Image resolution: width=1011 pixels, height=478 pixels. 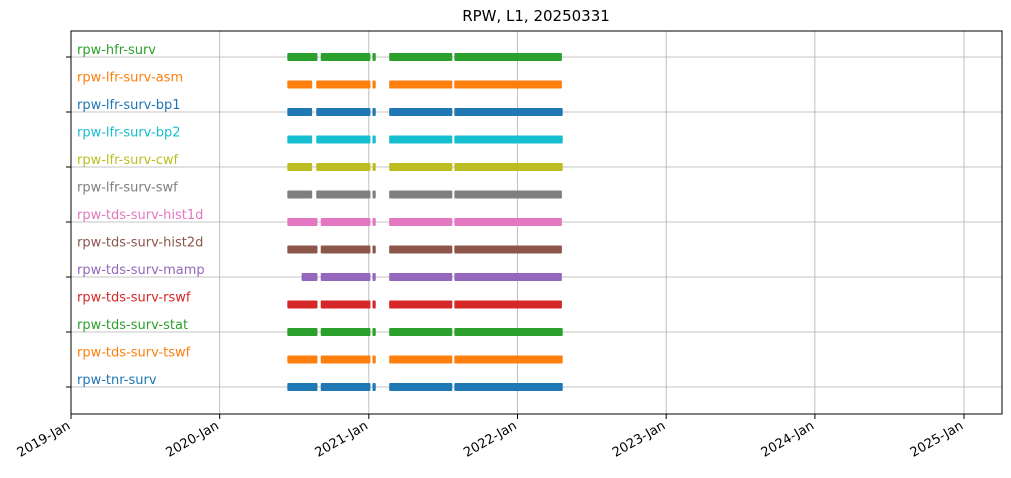 I want to click on series-label: rpw-tds-surv-rswf, so click(x=134, y=298).